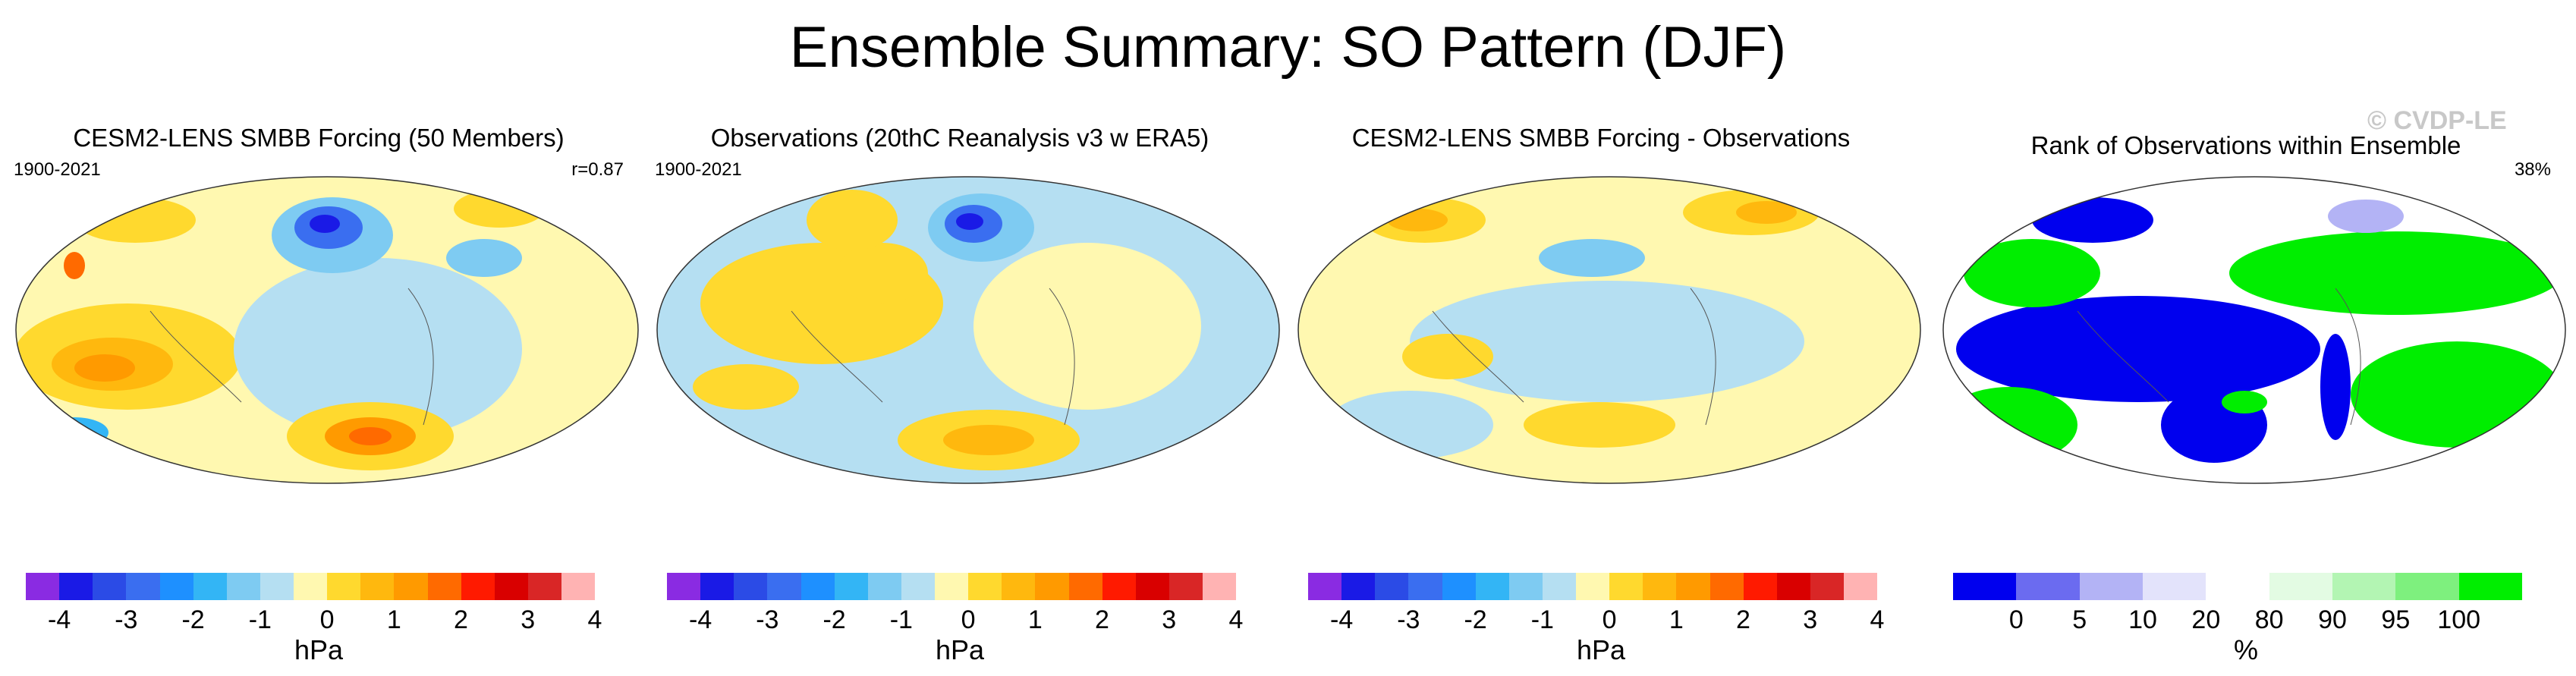 The image size is (2576, 676). What do you see at coordinates (2459, 619) in the screenshot?
I see `colorbar-tick-label: 100` at bounding box center [2459, 619].